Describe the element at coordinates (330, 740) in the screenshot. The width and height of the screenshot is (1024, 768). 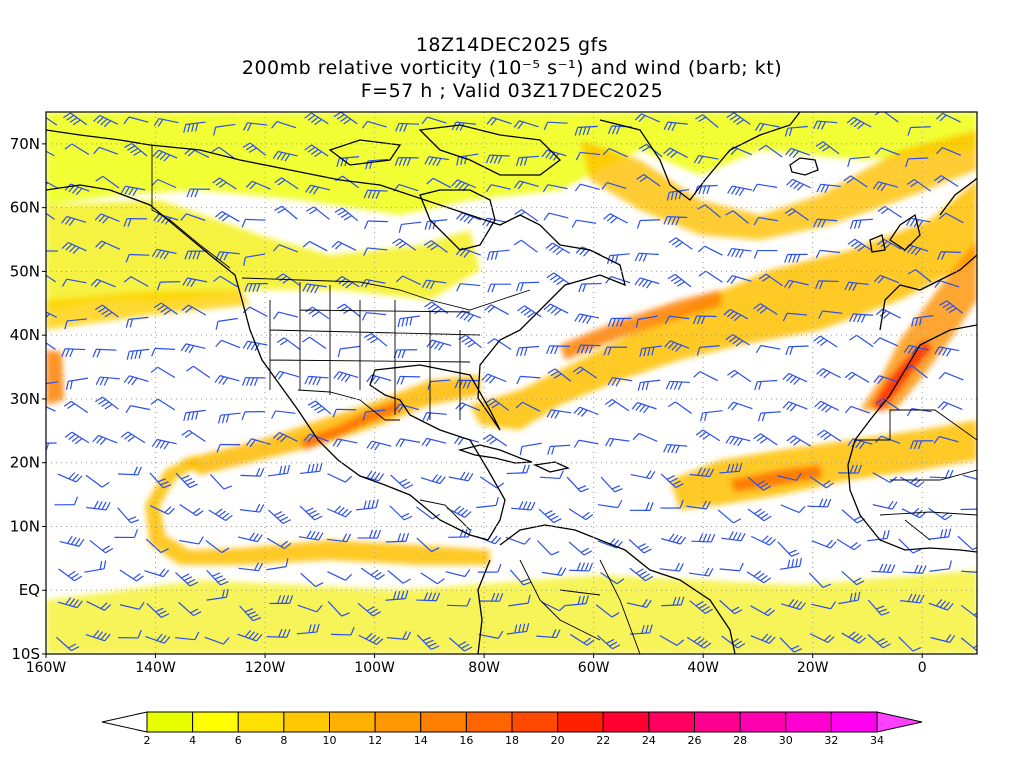
I see `colorbar-label: 10` at that location.